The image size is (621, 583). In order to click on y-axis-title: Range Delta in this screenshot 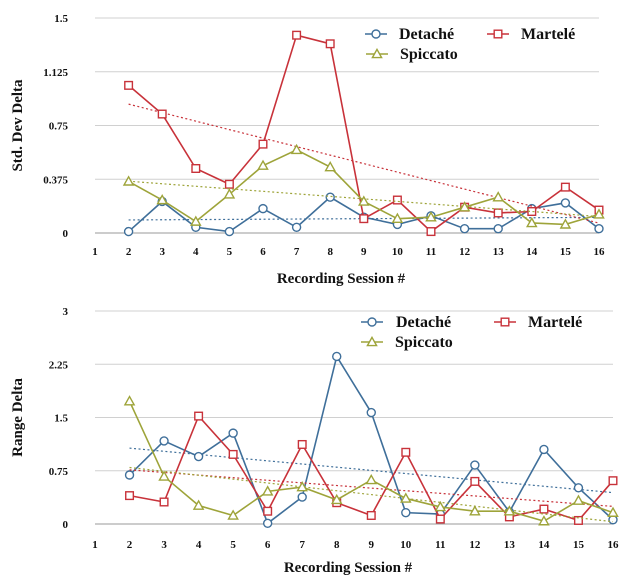, I will do `click(18, 417)`.